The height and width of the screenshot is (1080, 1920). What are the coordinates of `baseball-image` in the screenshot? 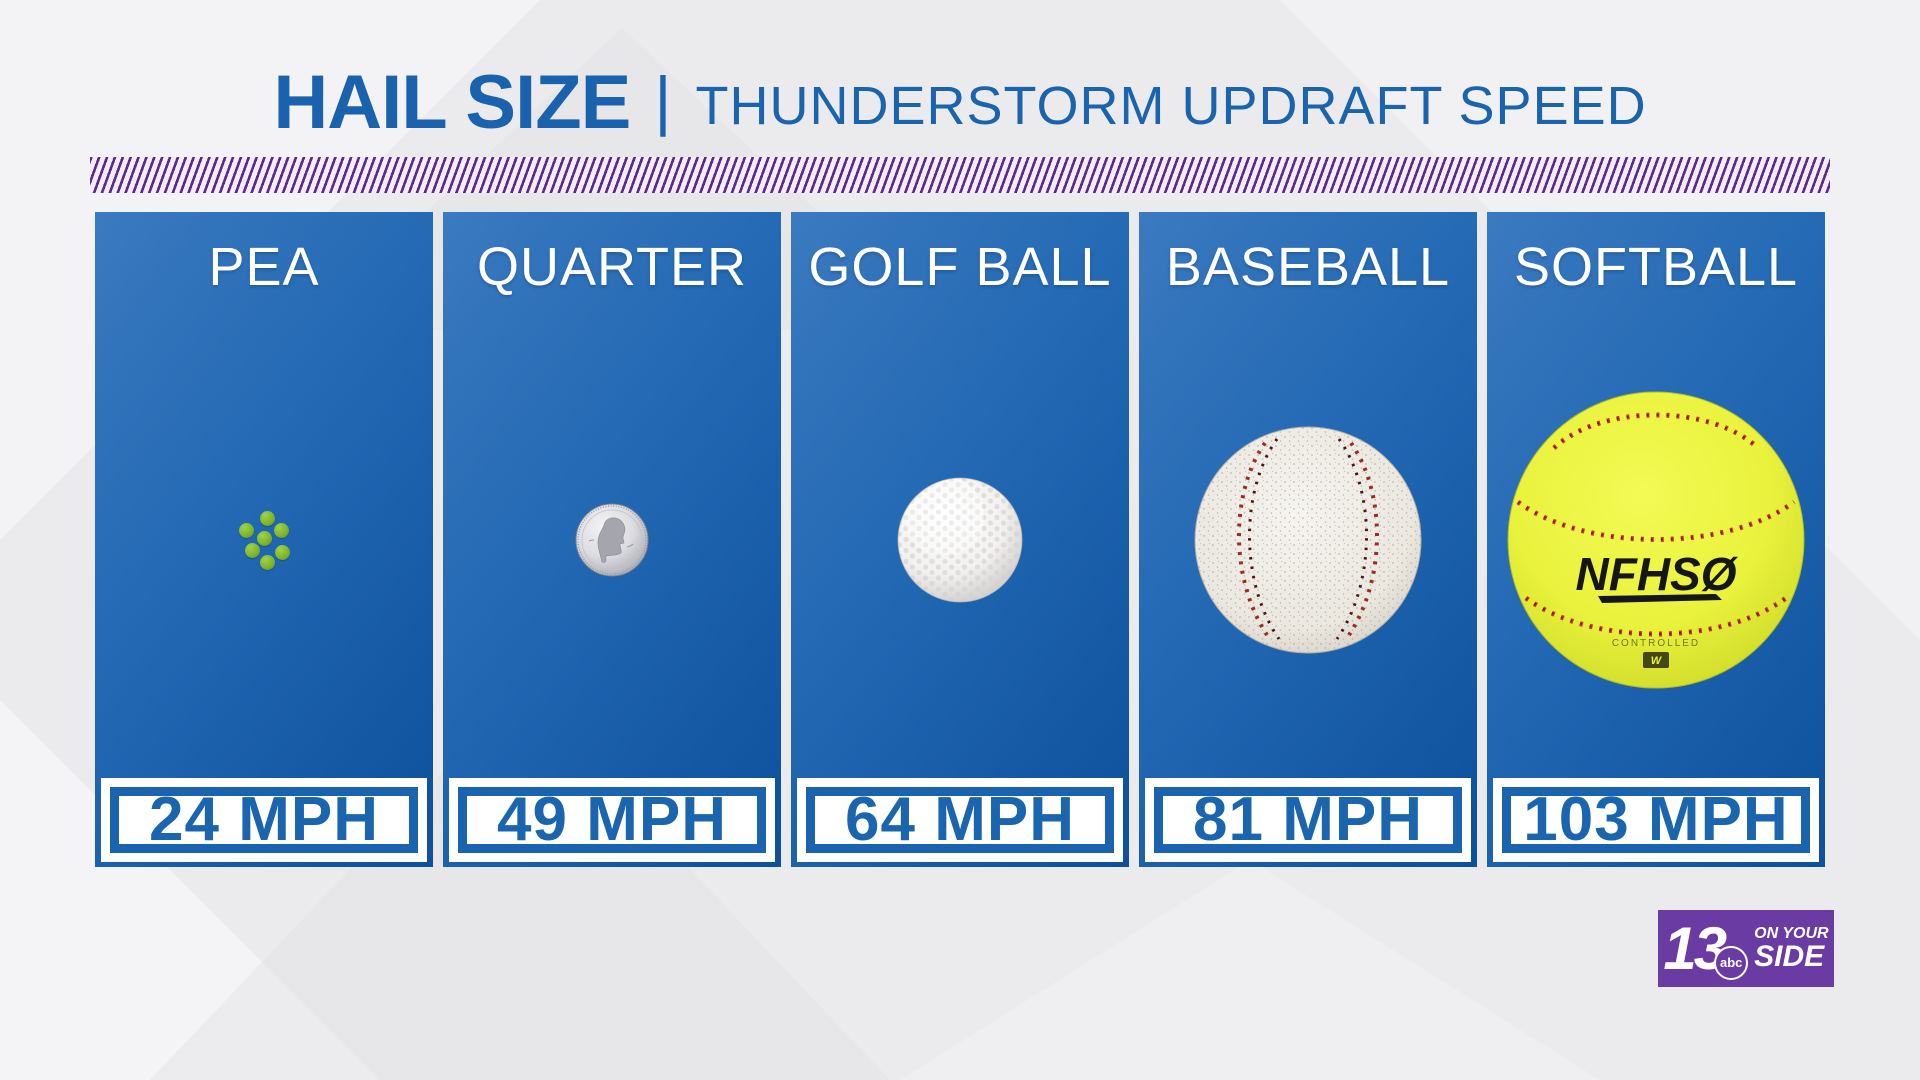 It's located at (1308, 540).